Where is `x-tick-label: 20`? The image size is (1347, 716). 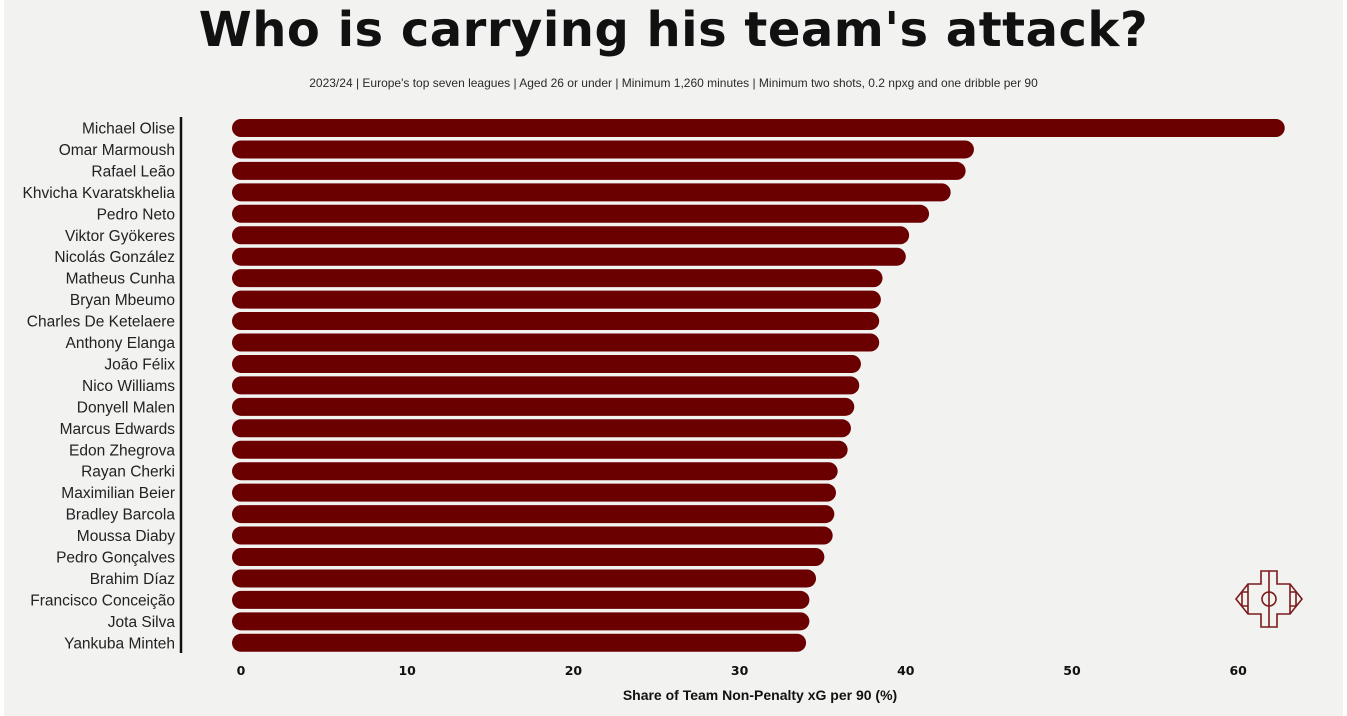
x-tick-label: 20 is located at coordinates (574, 670).